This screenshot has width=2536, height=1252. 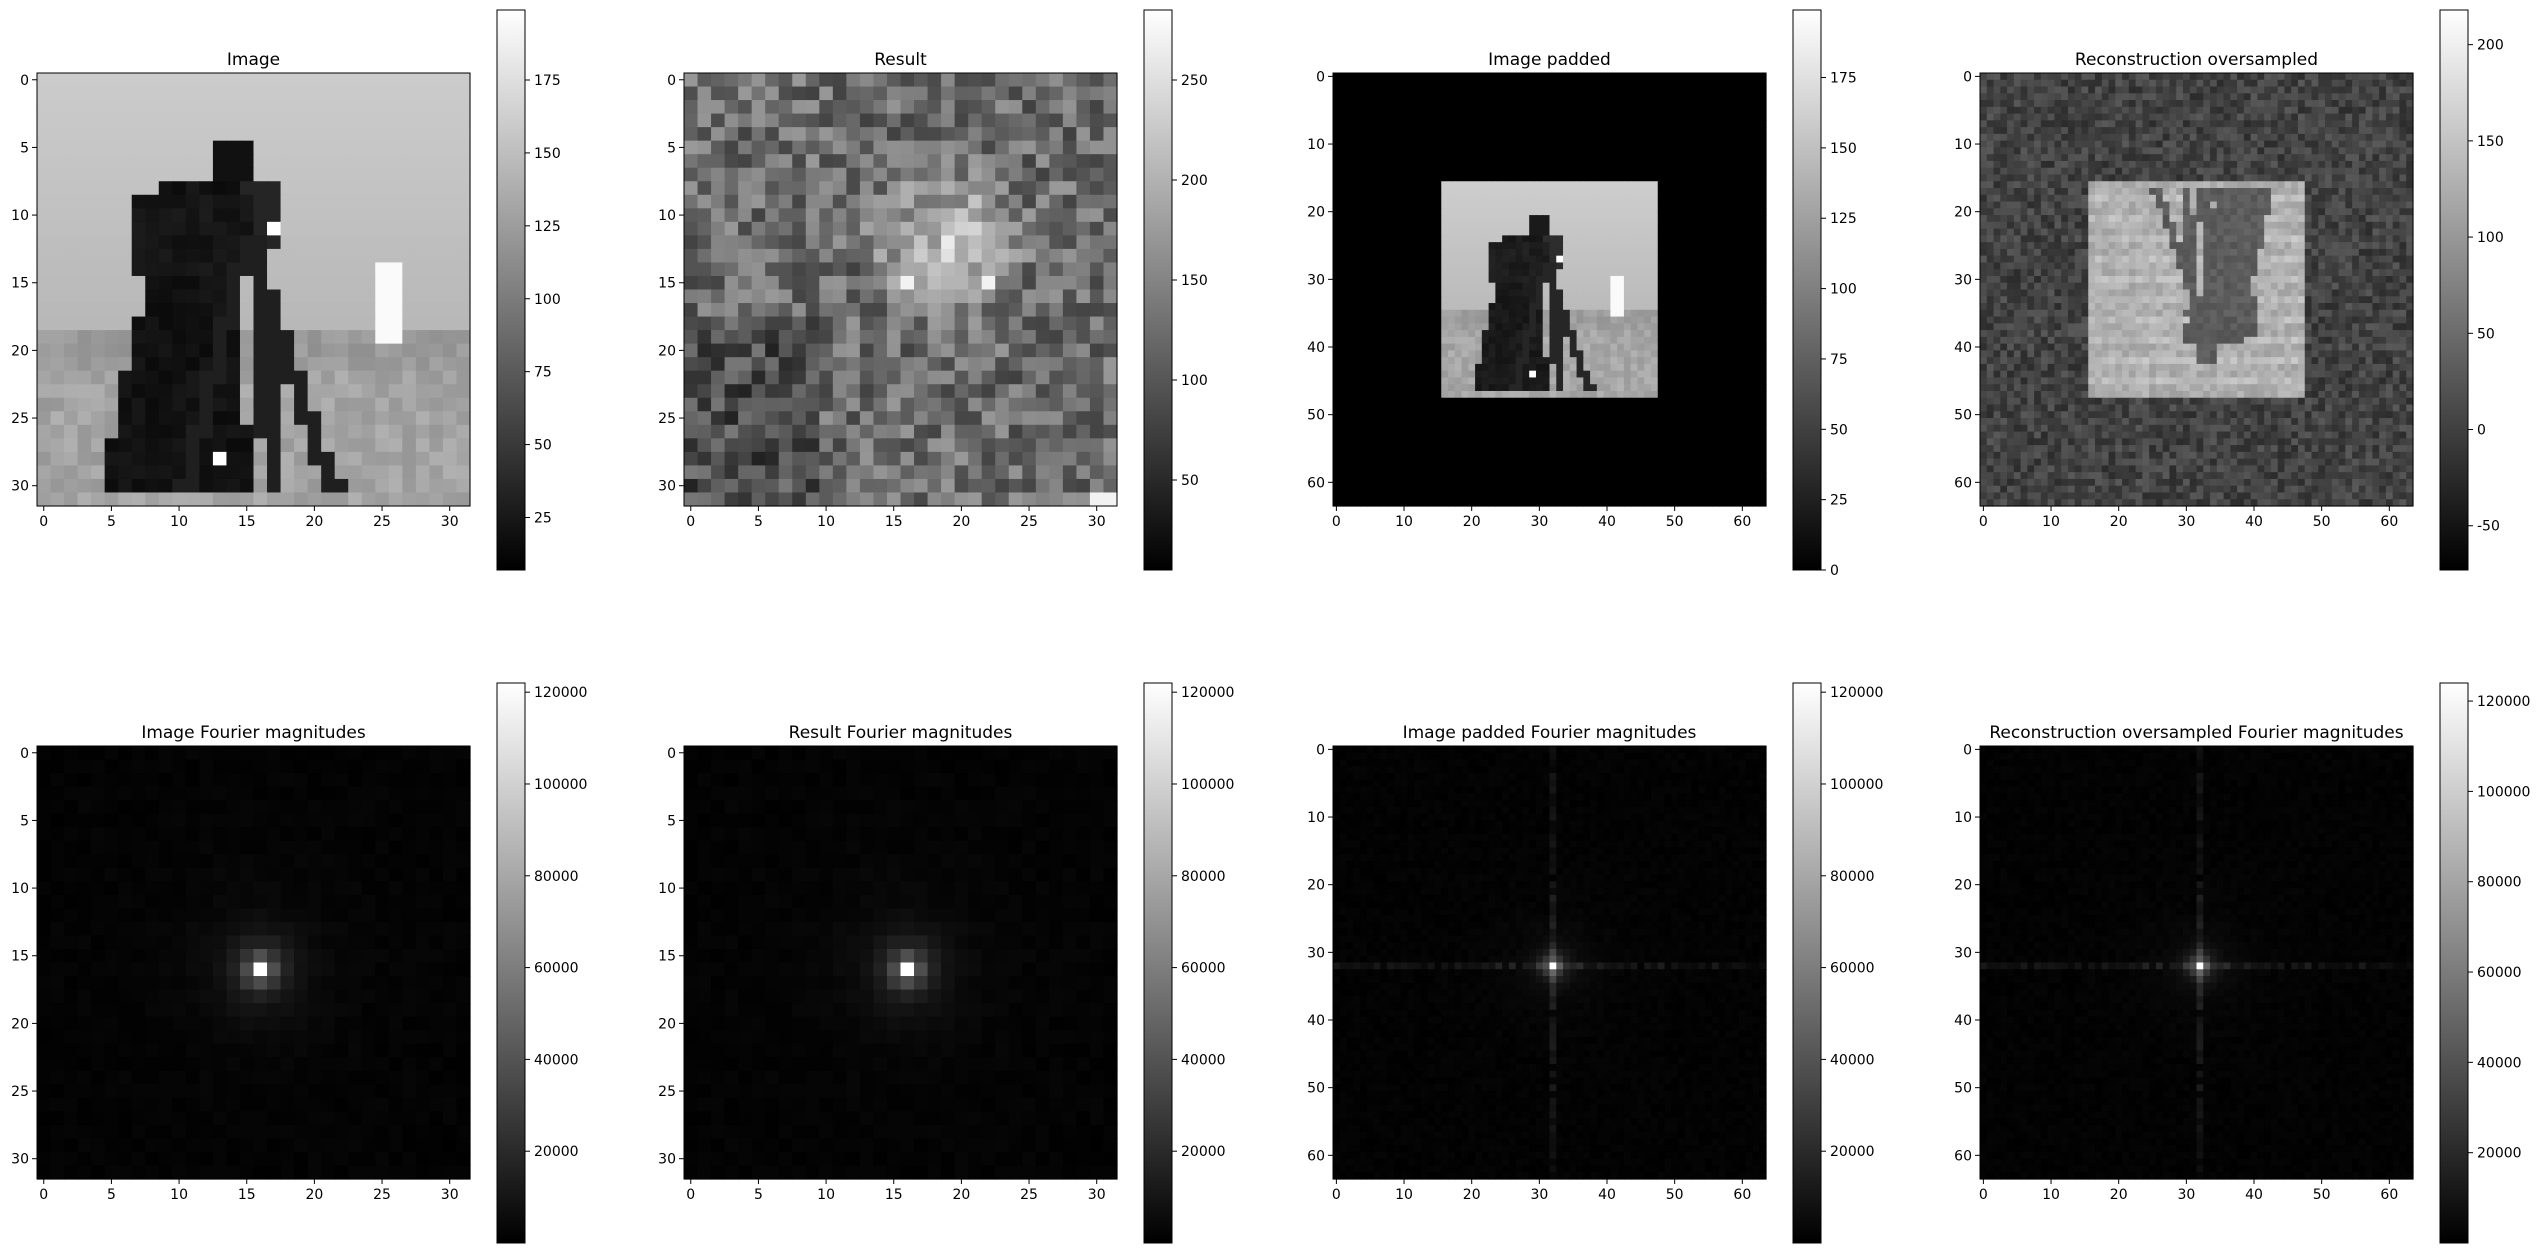 I want to click on colorbar-tick-label: -50, so click(x=2488, y=527).